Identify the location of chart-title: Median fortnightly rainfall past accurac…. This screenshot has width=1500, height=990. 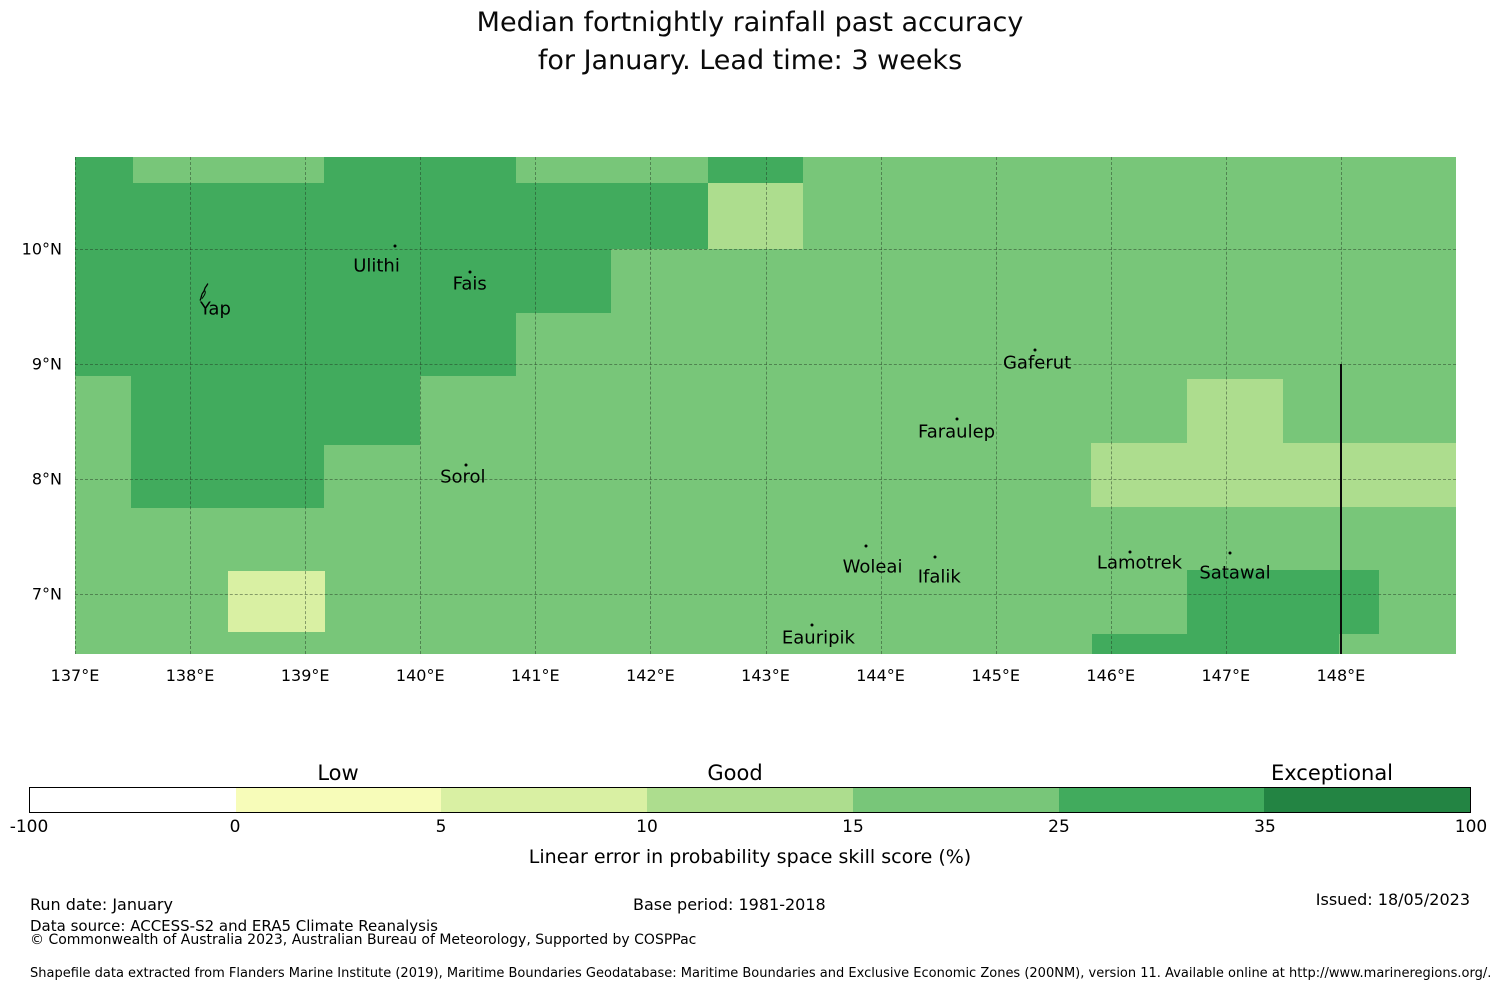
(750, 42).